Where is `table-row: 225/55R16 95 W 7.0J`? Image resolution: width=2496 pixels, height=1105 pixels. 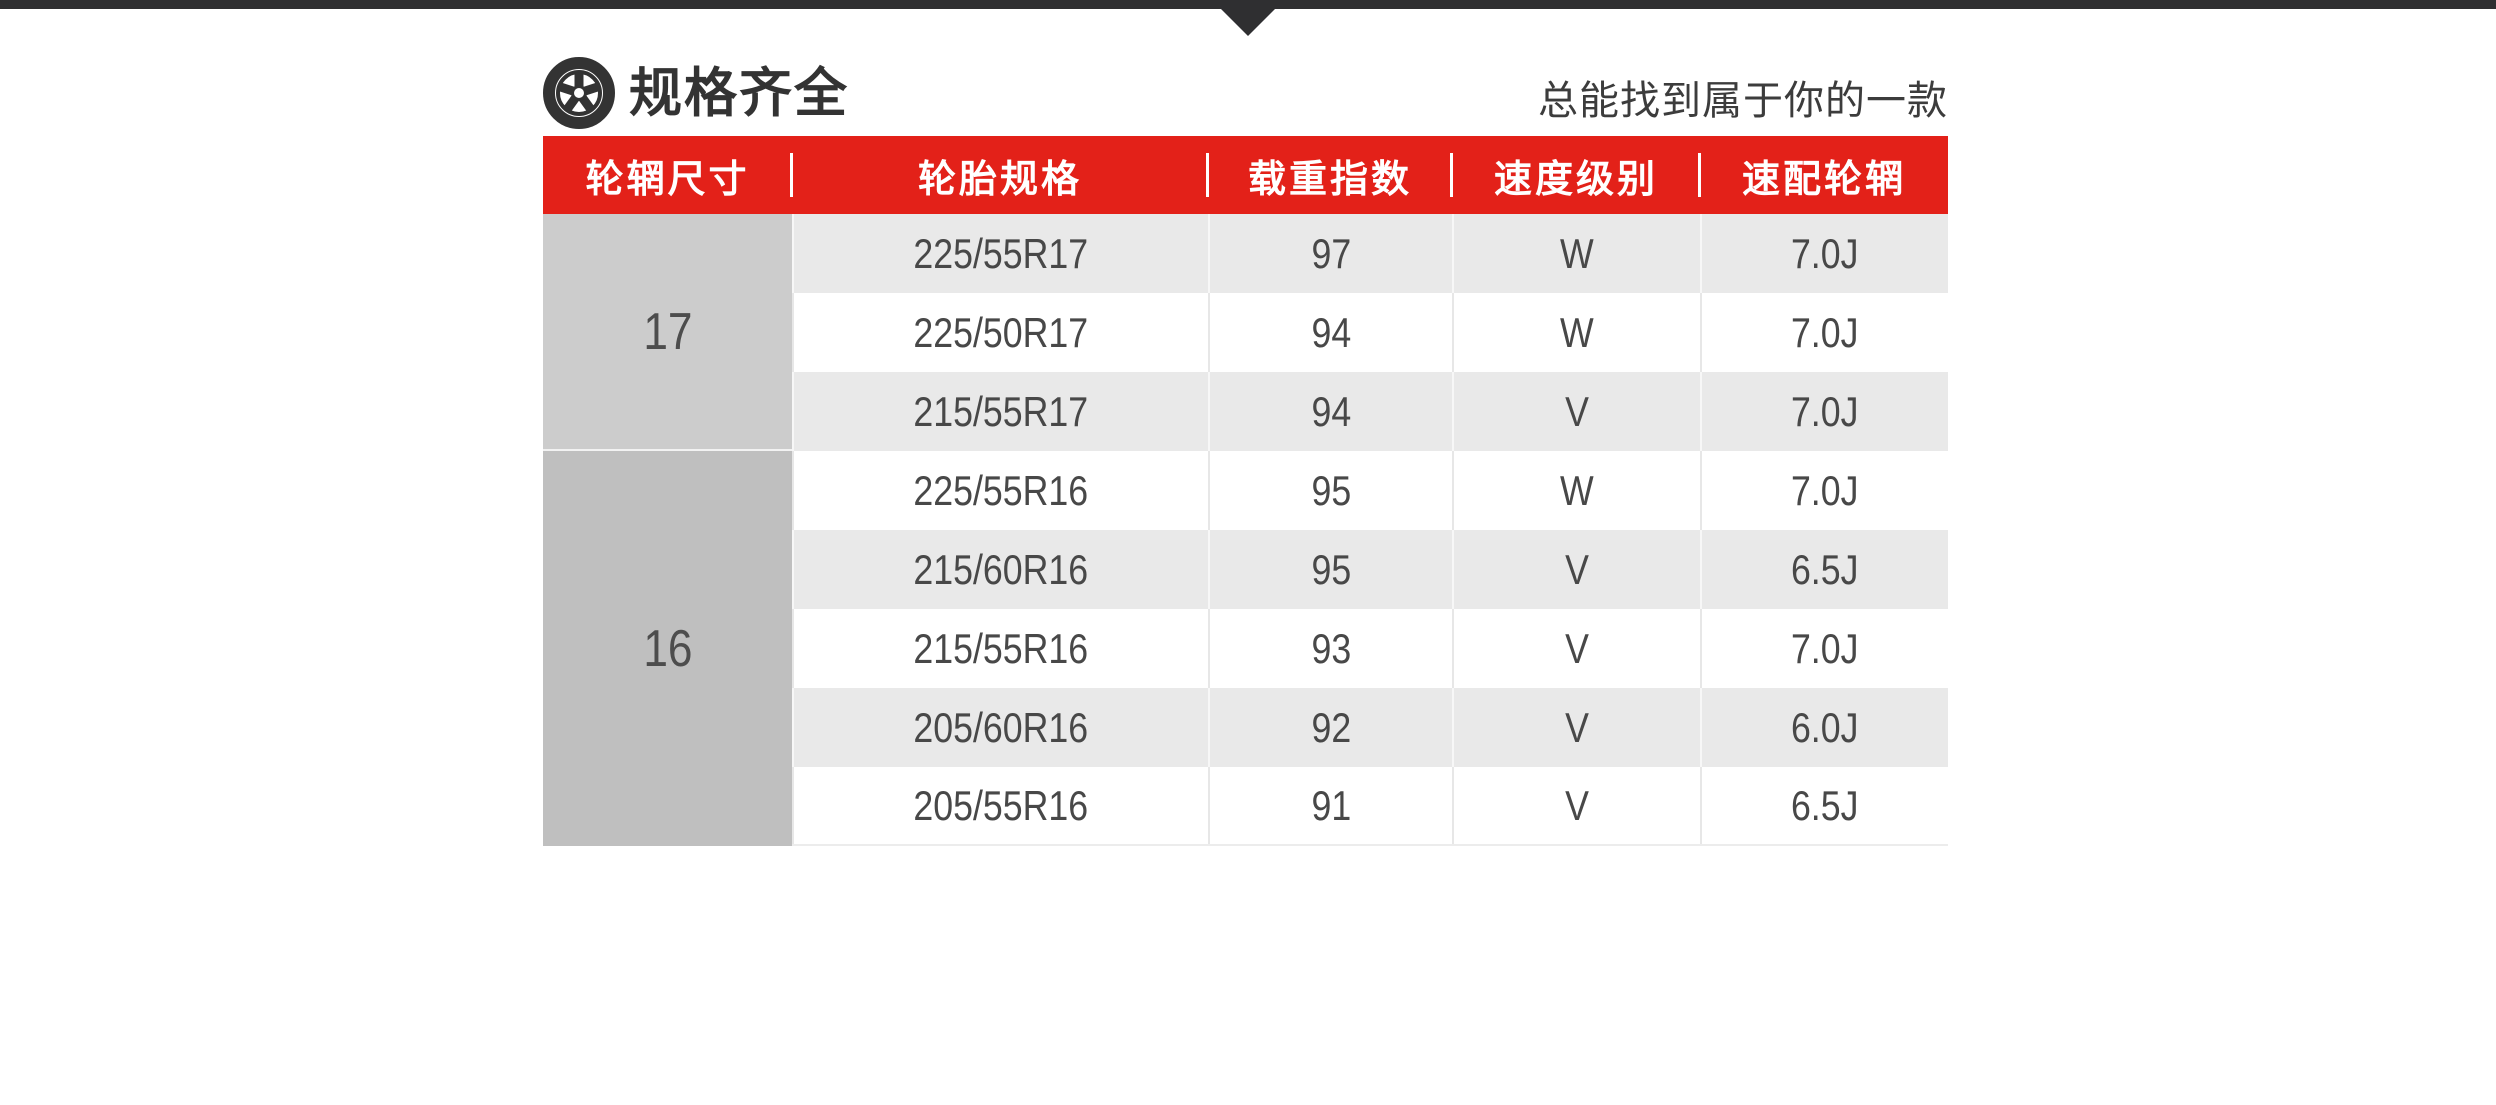
table-row: 225/55R16 95 W 7.0J is located at coordinates (1370, 490).